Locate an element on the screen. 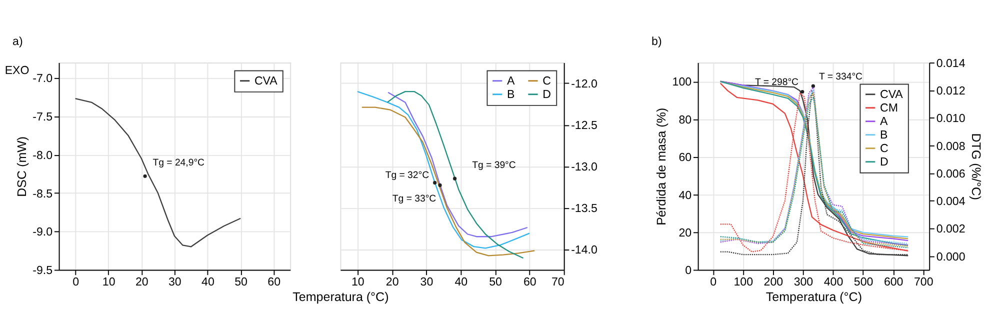 The width and height of the screenshot is (986, 310). y-tick-label: -14.0 is located at coordinates (584, 250).